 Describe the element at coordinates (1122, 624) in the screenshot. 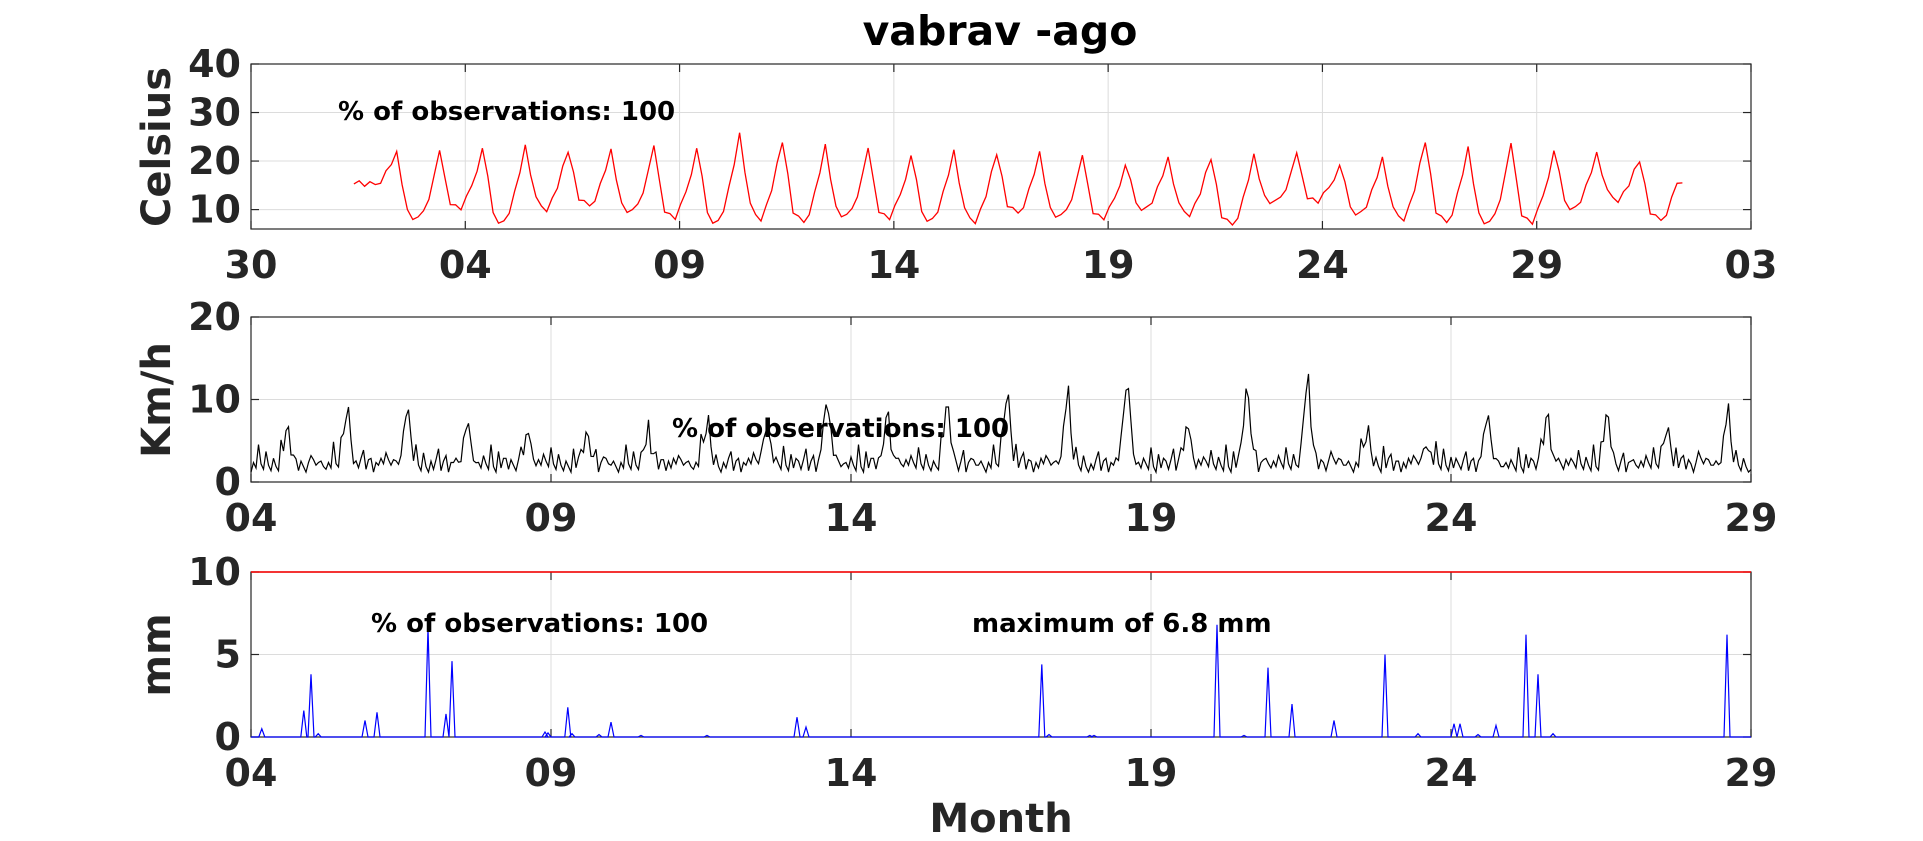

I see `precipitation-maximum-annotation: maximum of 6.8 mm` at that location.